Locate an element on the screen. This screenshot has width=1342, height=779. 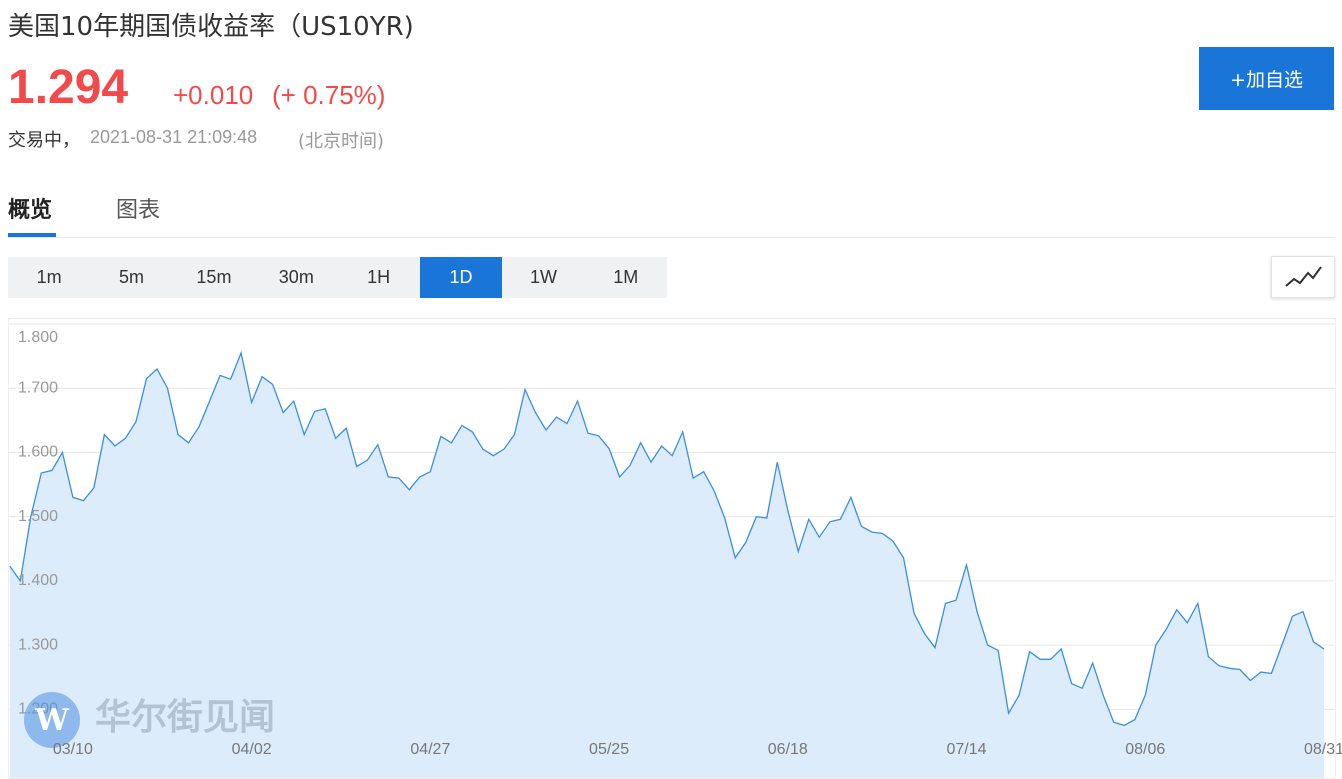
chart-type-button is located at coordinates (1303, 277).